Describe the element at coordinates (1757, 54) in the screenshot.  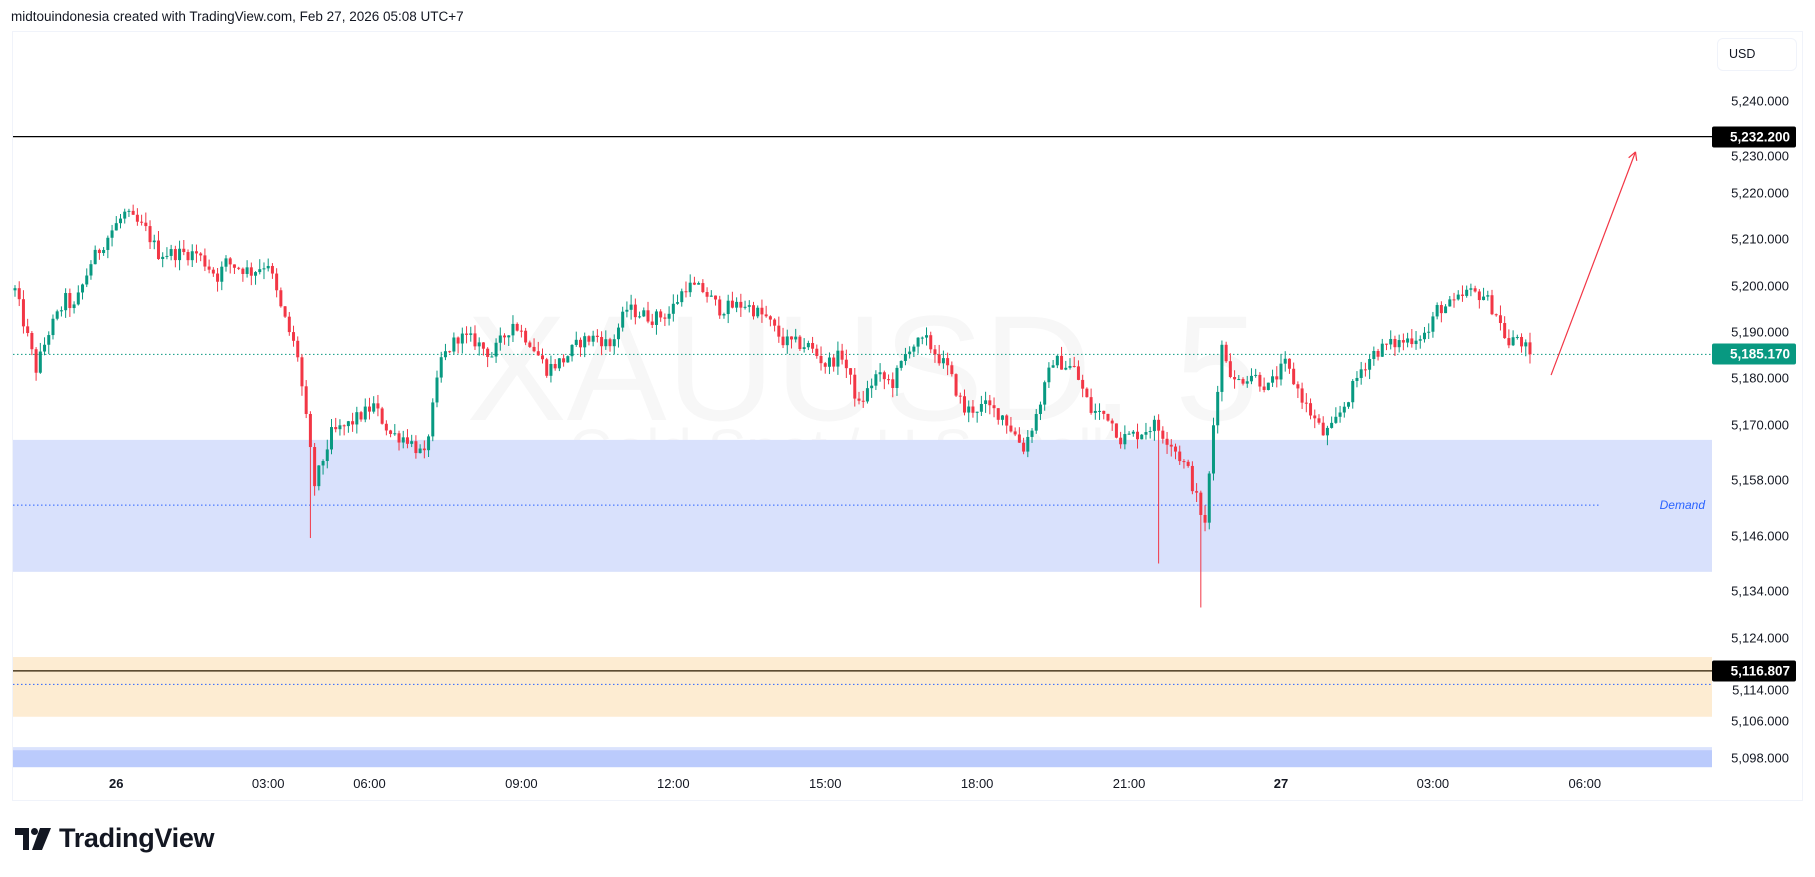
I see `currency-button: USD` at that location.